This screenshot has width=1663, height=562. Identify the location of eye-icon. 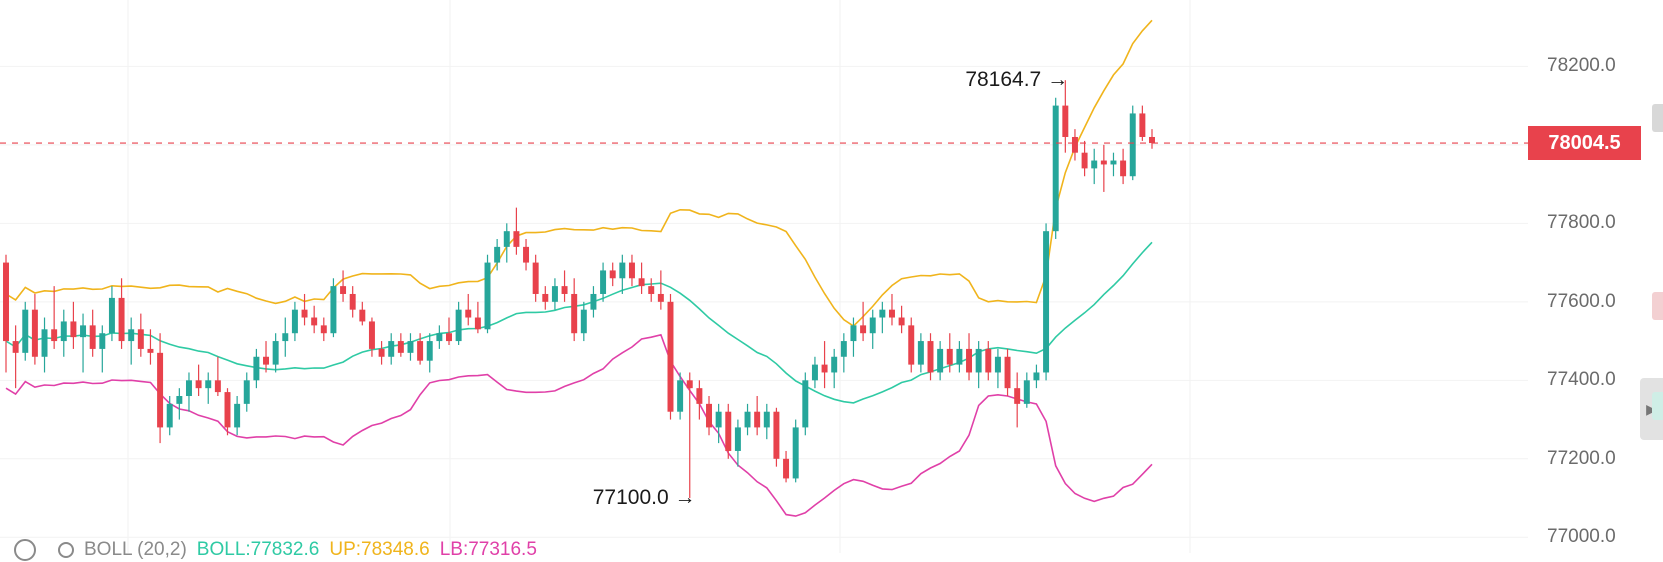
(66, 550).